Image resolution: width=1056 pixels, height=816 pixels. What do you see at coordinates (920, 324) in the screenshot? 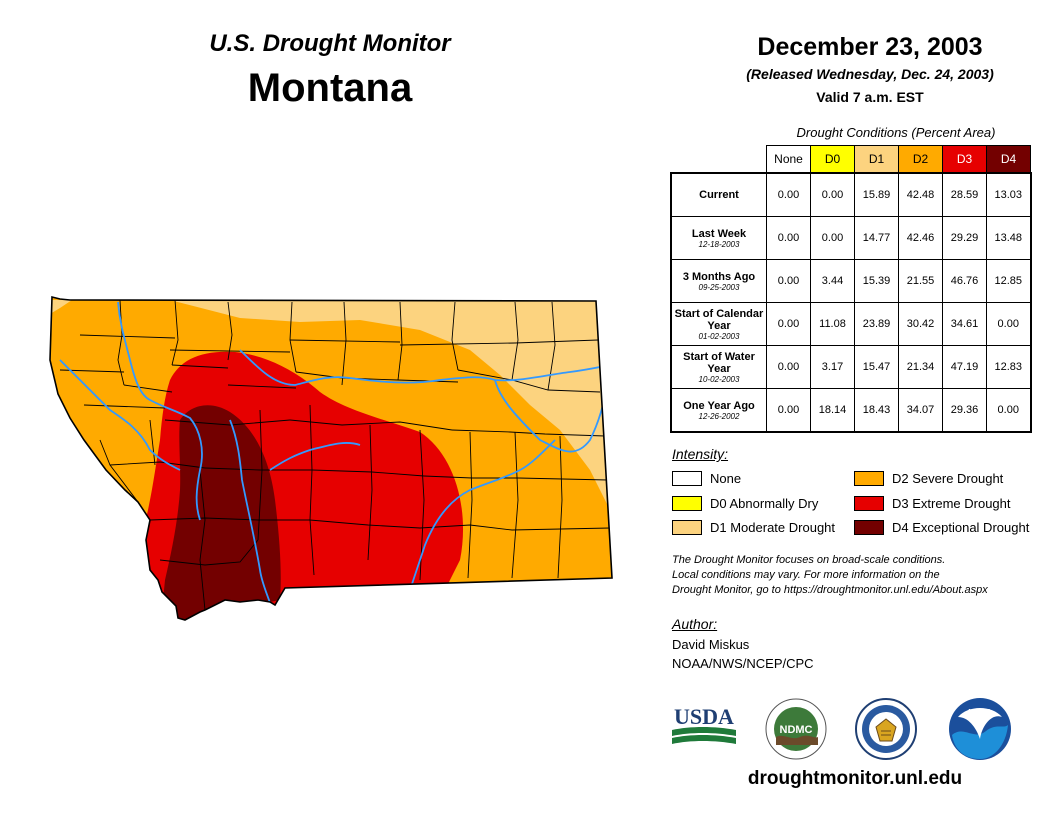
I see `cell-d2: 30.42` at bounding box center [920, 324].